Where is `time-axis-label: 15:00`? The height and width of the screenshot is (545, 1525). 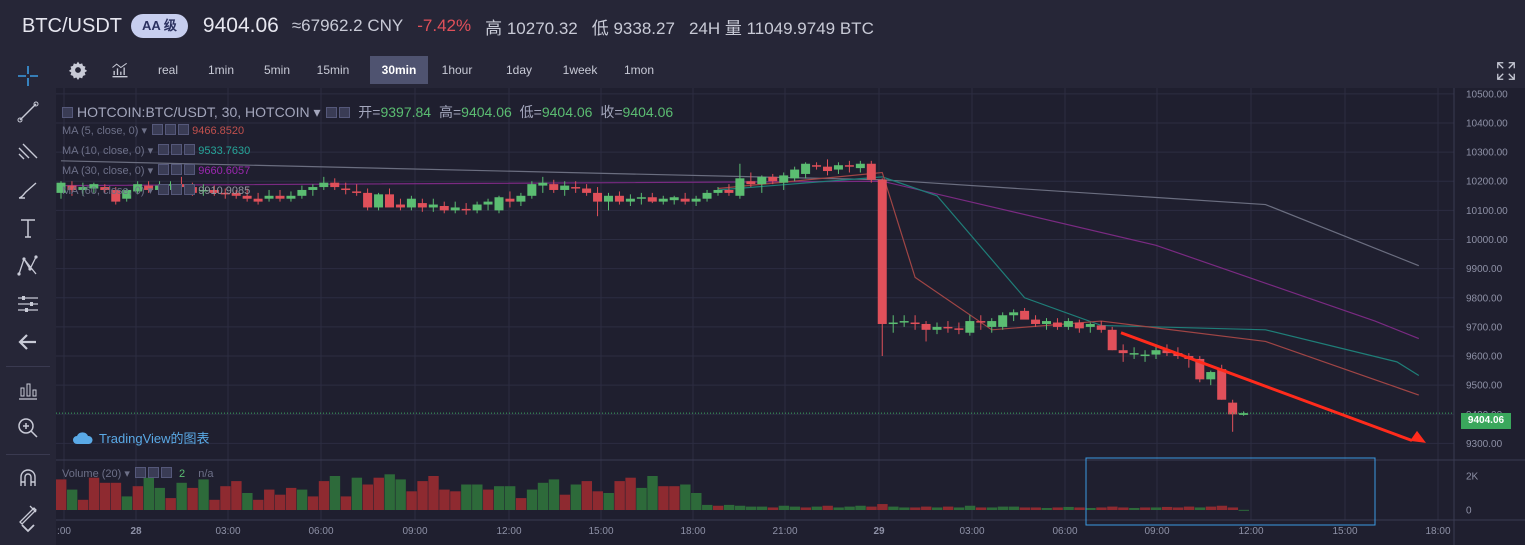
time-axis-label: 15:00 is located at coordinates (600, 531).